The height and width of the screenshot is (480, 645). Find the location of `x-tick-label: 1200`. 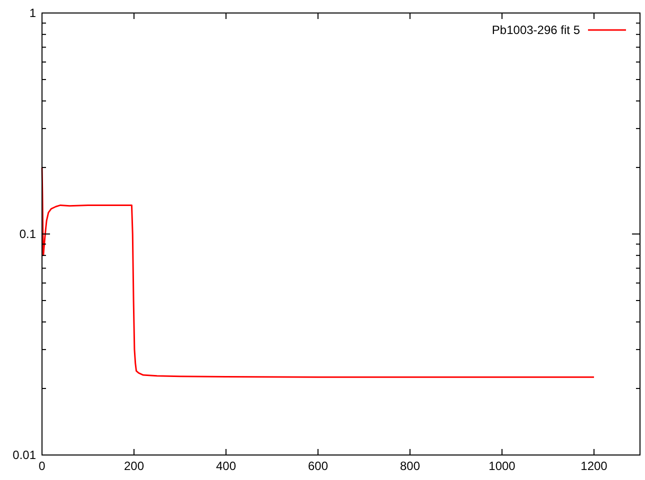

x-tick-label: 1200 is located at coordinates (594, 466).